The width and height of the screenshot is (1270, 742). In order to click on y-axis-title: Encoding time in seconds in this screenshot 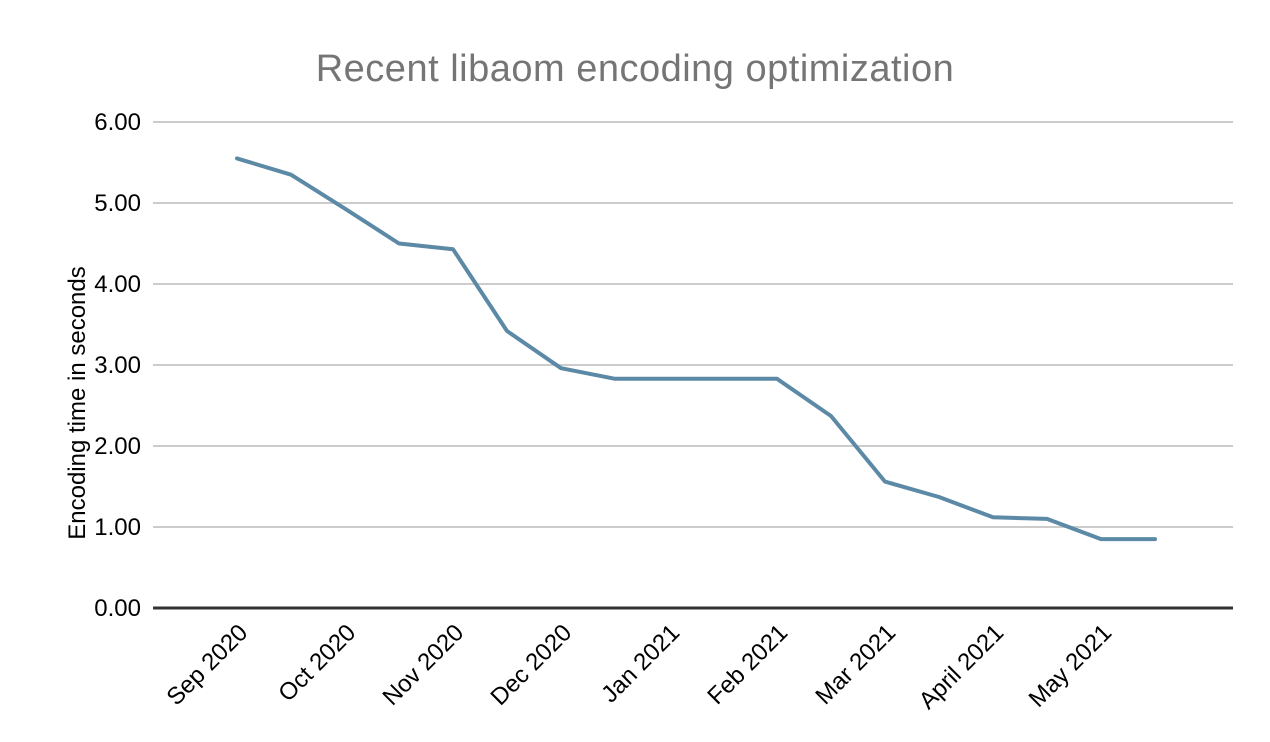, I will do `click(77, 403)`.